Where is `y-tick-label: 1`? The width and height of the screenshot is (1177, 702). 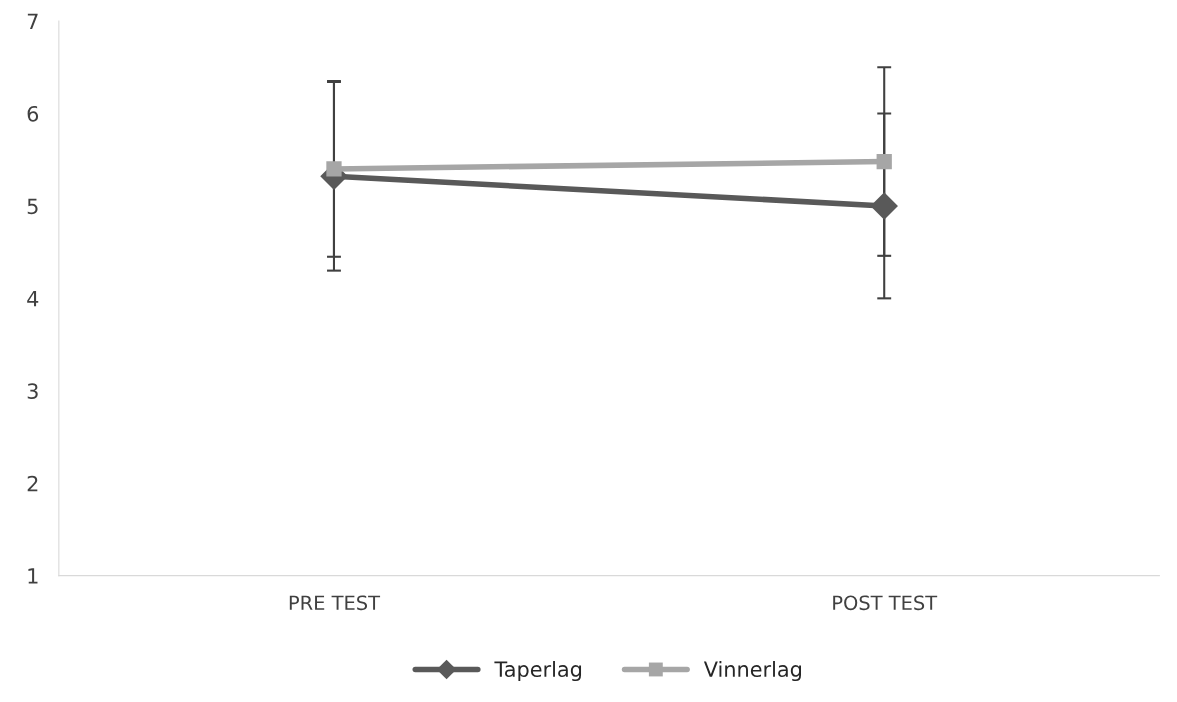 y-tick-label: 1 is located at coordinates (33, 576).